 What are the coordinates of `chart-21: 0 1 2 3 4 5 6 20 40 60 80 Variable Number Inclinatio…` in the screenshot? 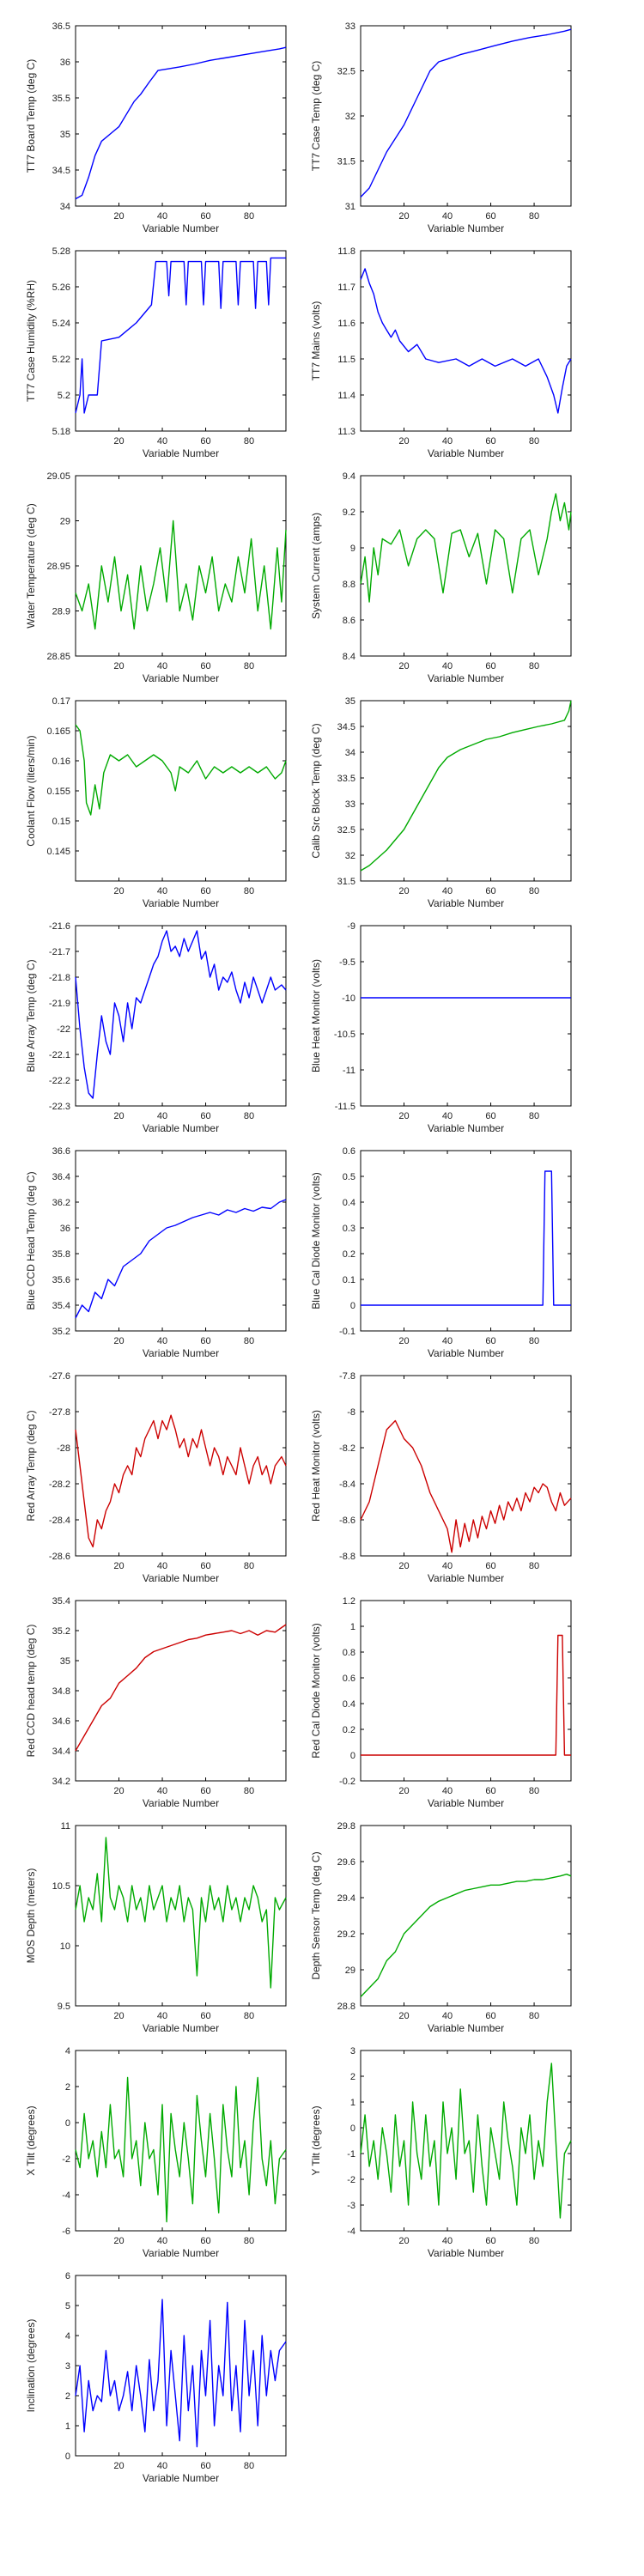 It's located at (156, 2377).